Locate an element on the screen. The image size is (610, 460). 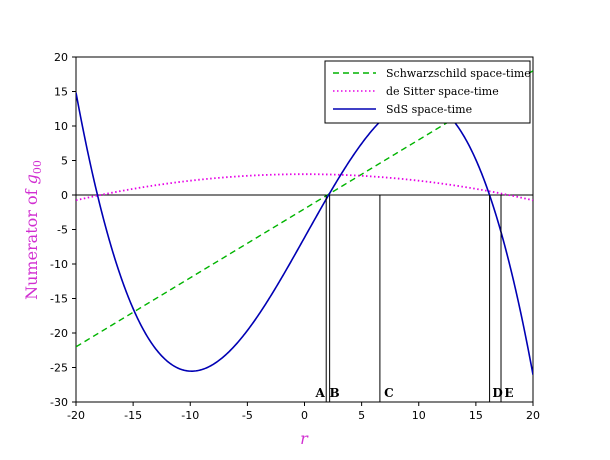
y-axis-label: Numerator of g00 is located at coordinates (33, 230).